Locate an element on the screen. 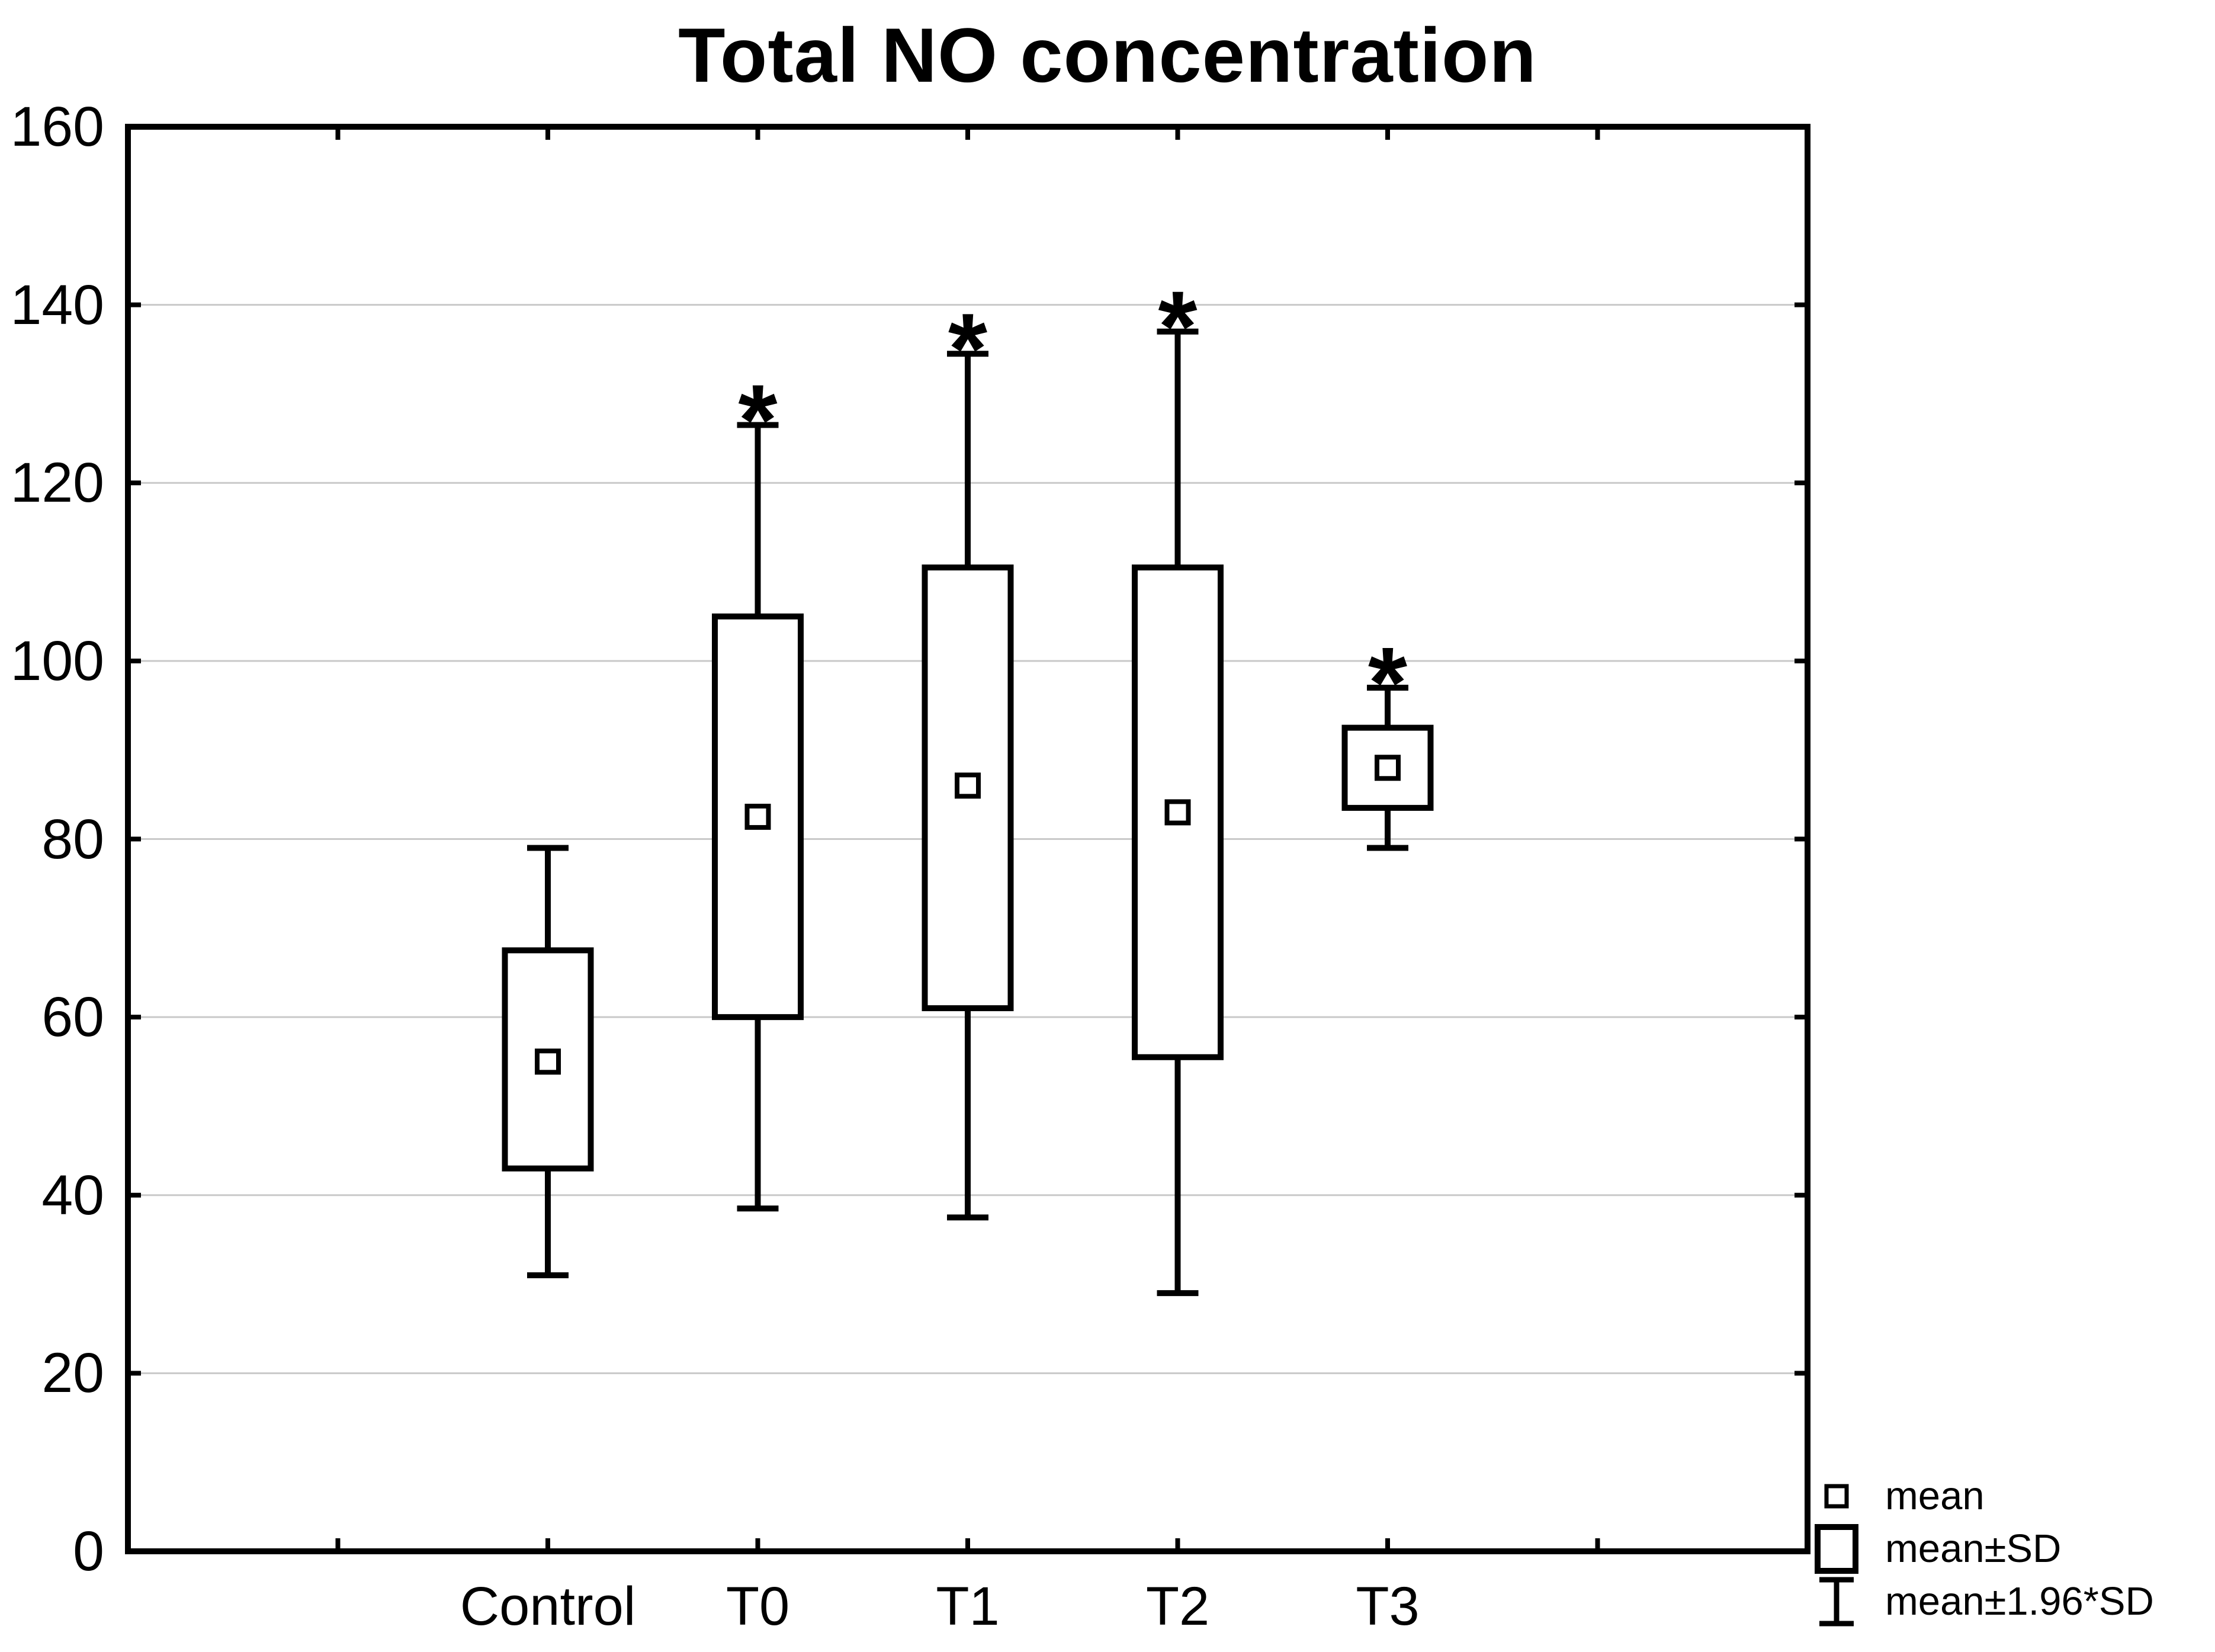 Image resolution: width=2215 pixels, height=1652 pixels. mean-marker-Control is located at coordinates (548, 1061).